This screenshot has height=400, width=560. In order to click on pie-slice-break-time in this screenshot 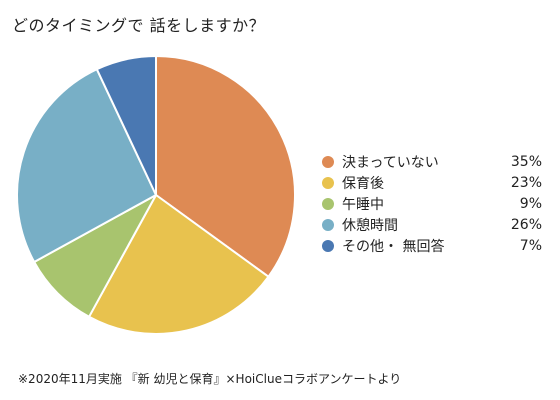, I will do `click(86, 165)`.